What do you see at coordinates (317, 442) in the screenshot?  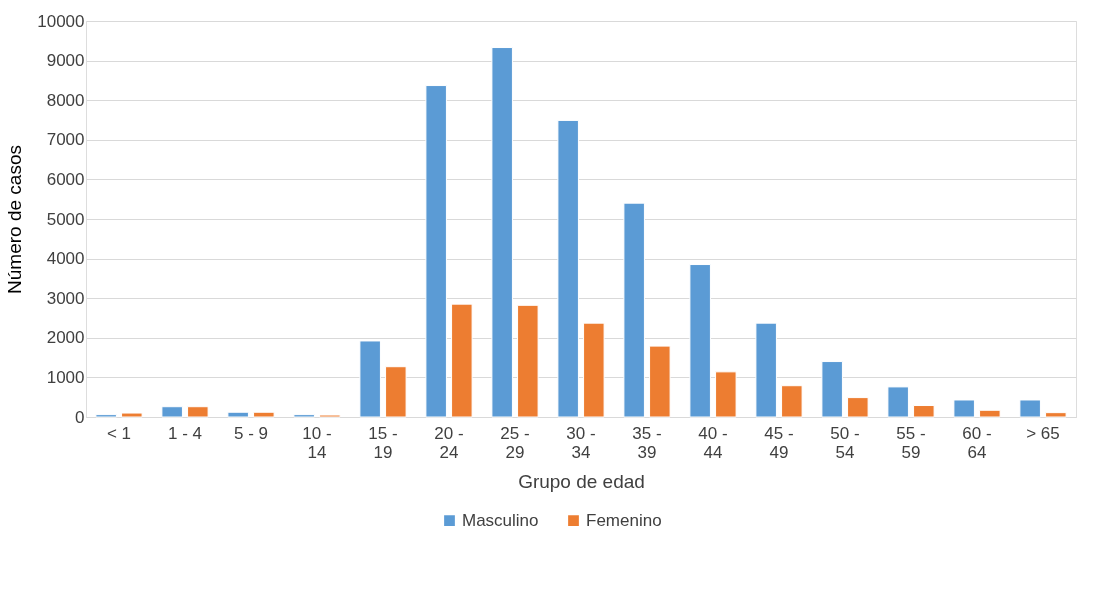 I see `x-tick-label: 10 - 14` at bounding box center [317, 442].